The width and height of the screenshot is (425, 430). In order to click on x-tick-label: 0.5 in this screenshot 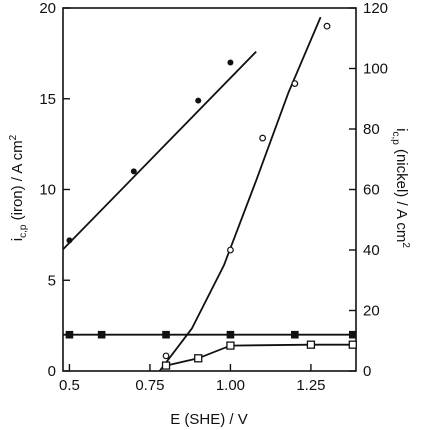, I will do `click(69, 385)`.